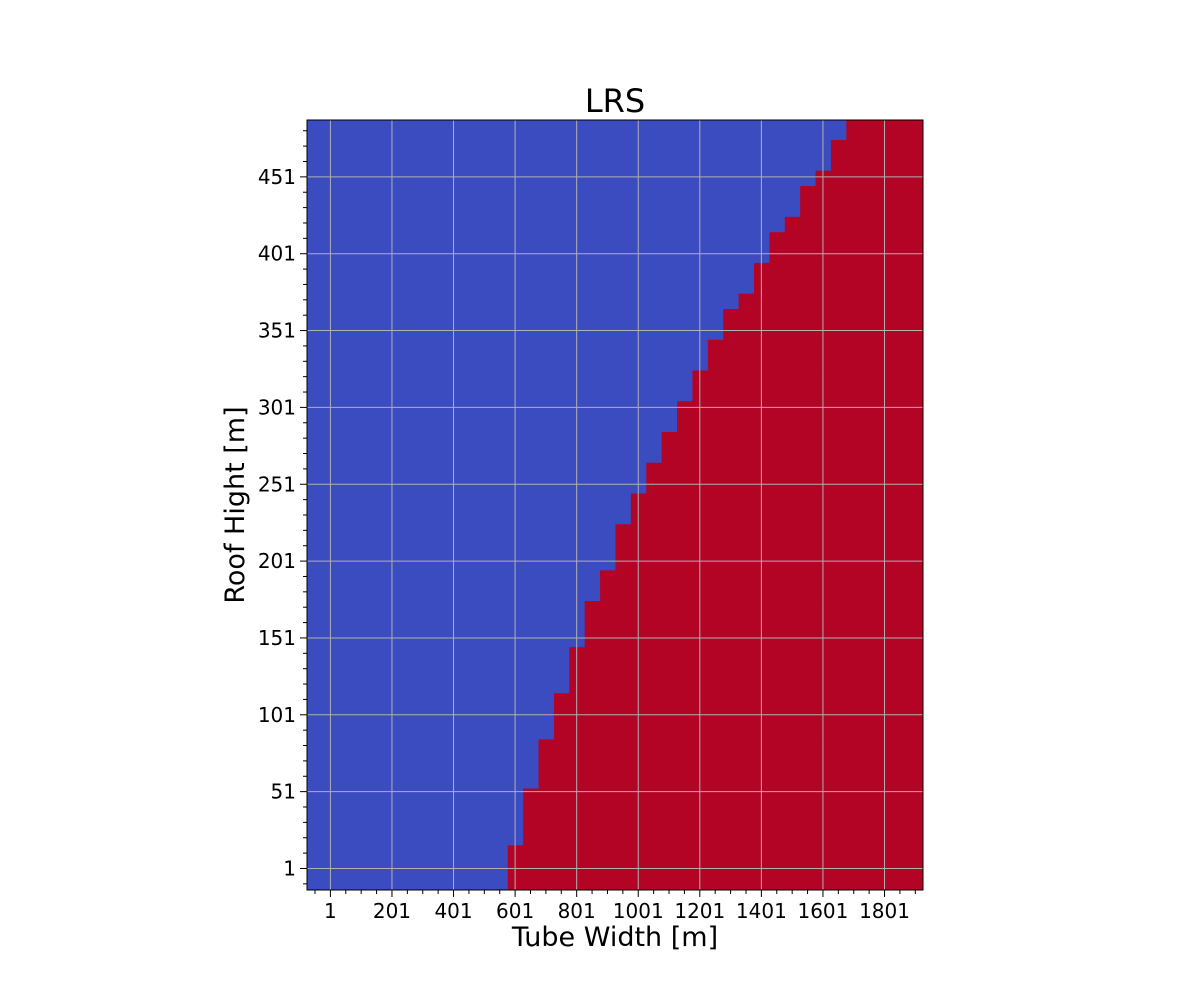 The height and width of the screenshot is (1000, 1200). I want to click on x-tick-label: 1001, so click(638, 911).